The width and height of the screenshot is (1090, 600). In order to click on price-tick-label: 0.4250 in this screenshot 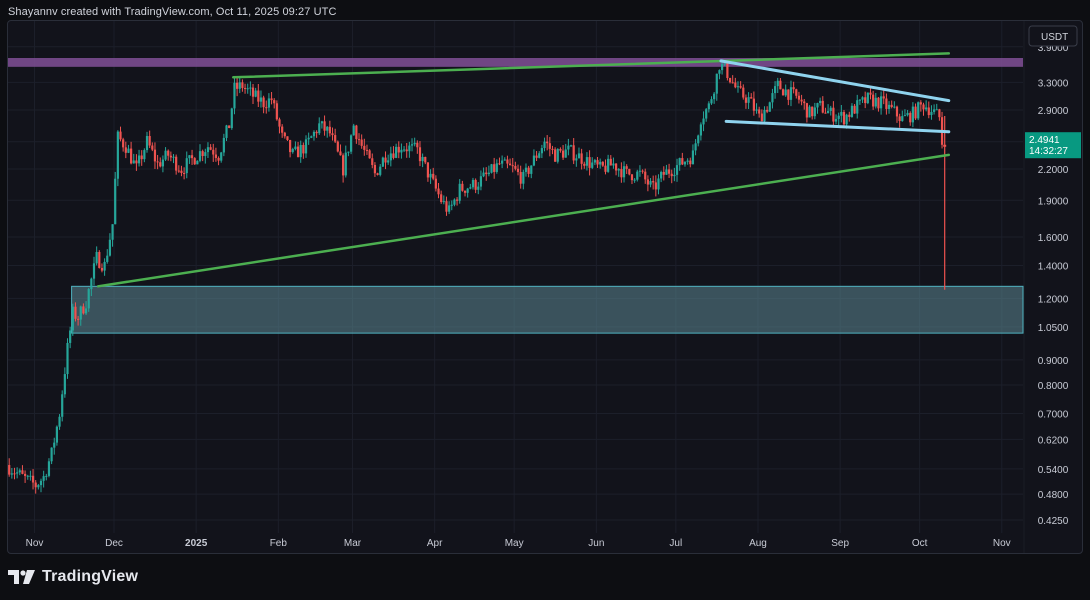, I will do `click(1053, 521)`.